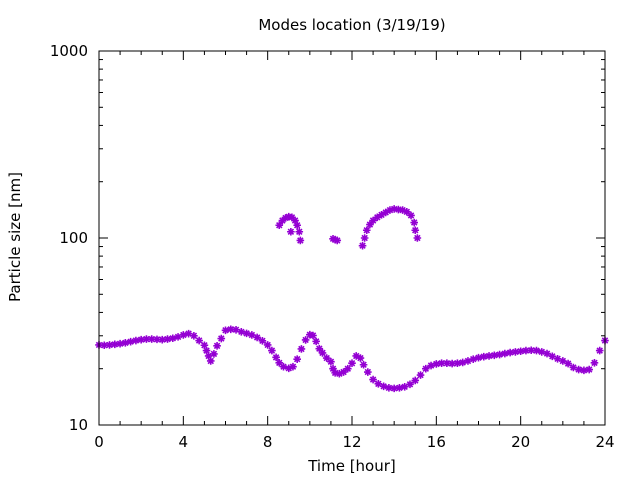 Image resolution: width=640 pixels, height=480 pixels. I want to click on y-axis-label: Particle size [nm], so click(15, 237).